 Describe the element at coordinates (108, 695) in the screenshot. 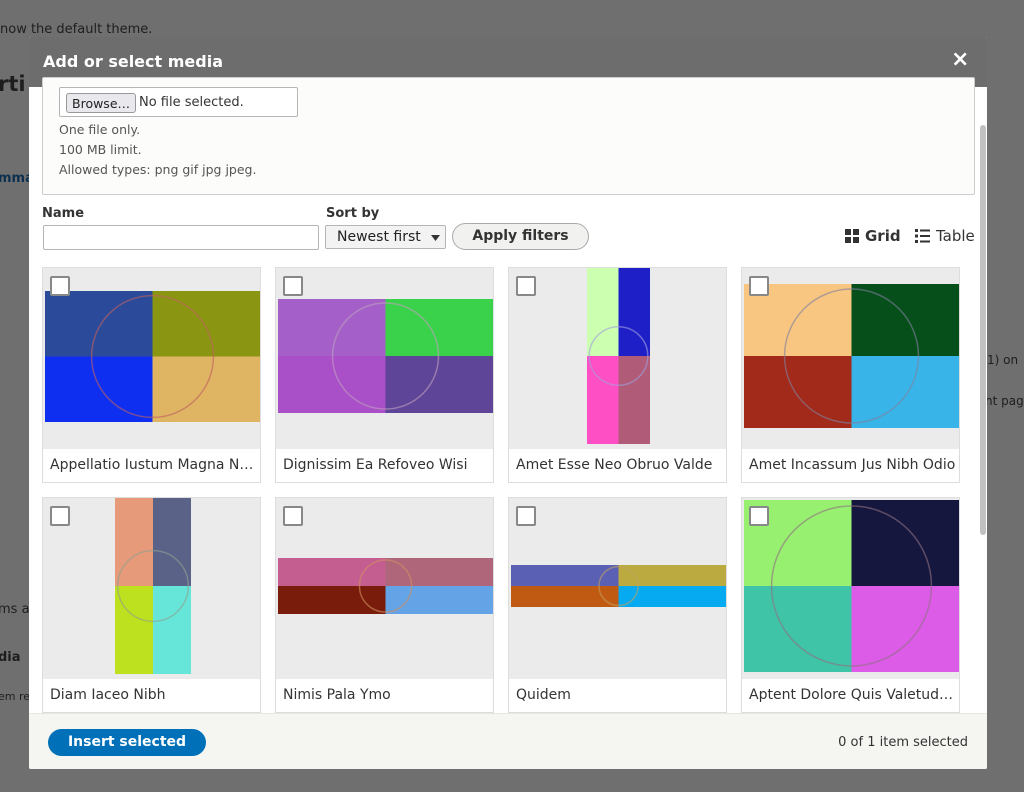

I see `media-name: Diam Iaceo Nibh` at that location.